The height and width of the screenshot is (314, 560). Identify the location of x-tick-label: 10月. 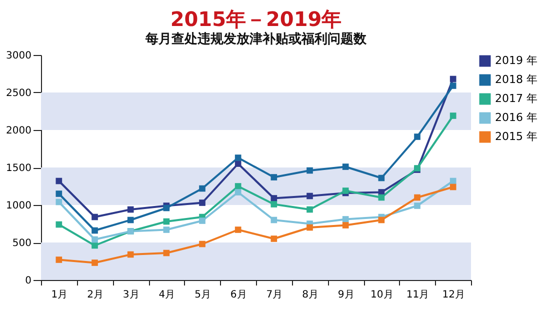
(382, 295).